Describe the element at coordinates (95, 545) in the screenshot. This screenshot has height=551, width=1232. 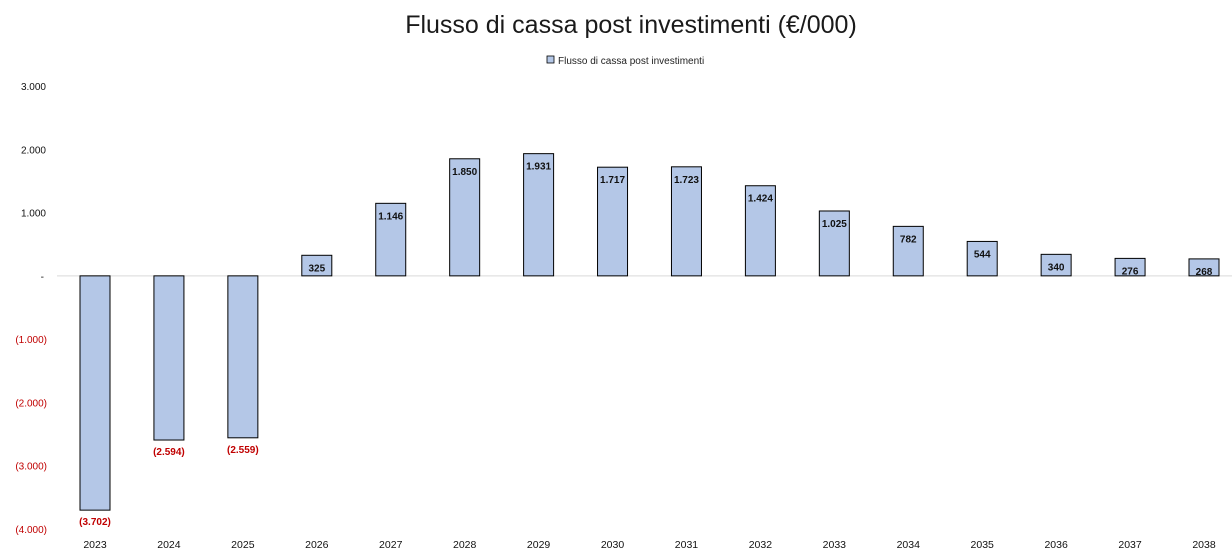
I see `x-tick-label: 2023` at that location.